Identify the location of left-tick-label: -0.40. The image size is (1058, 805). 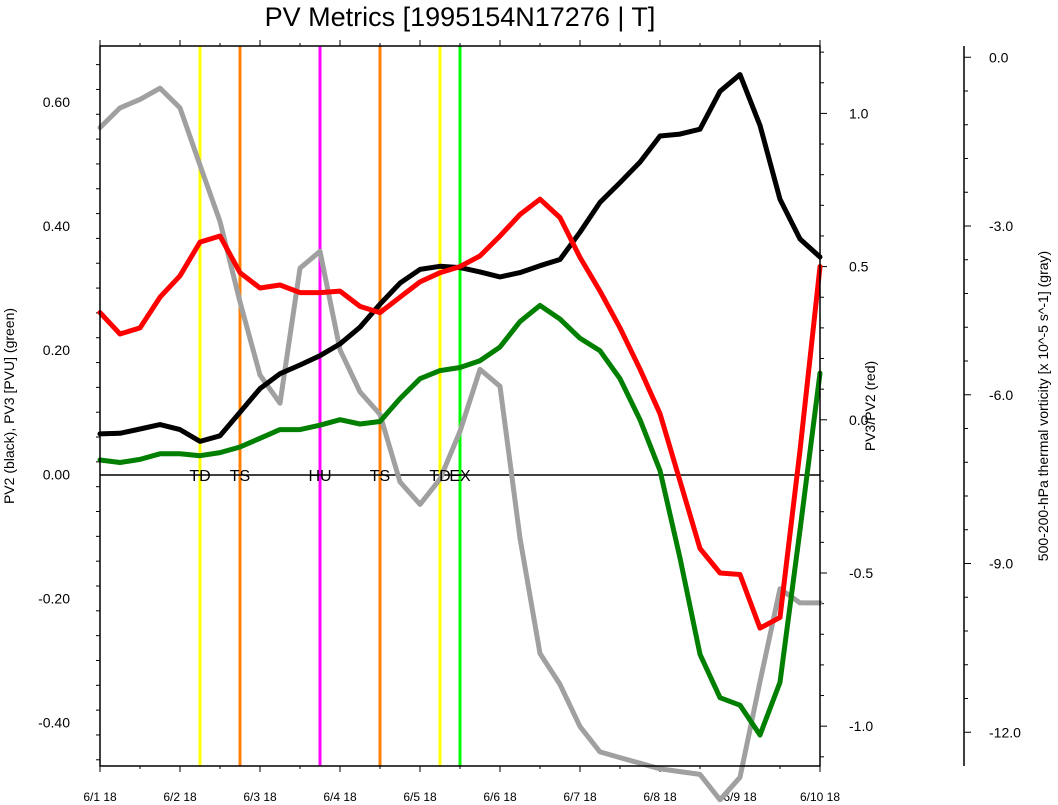
(54, 723).